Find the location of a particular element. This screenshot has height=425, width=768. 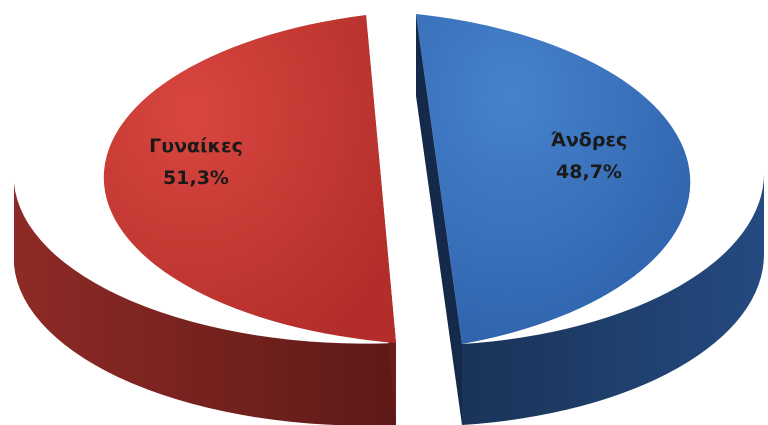

slice-label-women: Γυναίκες is located at coordinates (196, 146).